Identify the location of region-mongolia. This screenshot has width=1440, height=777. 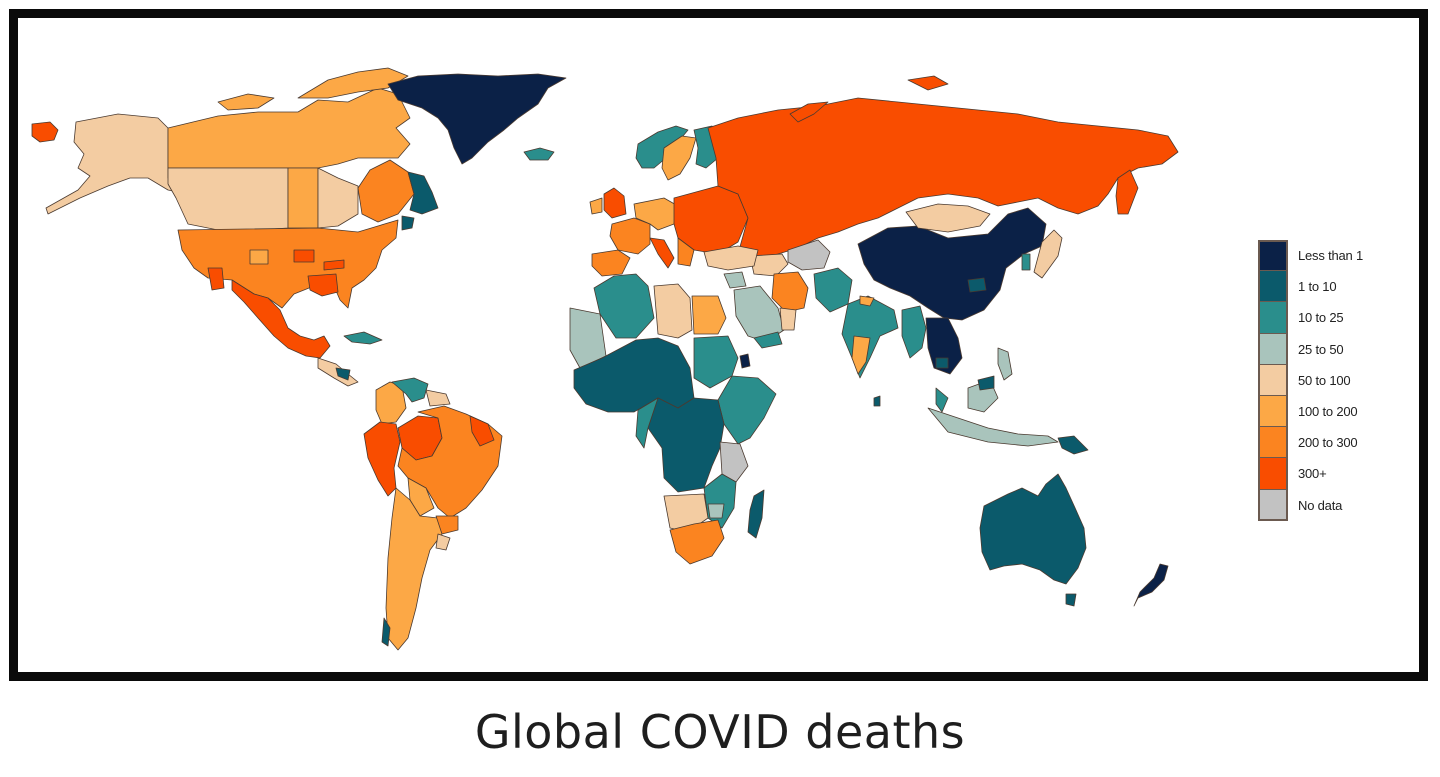
(948, 218).